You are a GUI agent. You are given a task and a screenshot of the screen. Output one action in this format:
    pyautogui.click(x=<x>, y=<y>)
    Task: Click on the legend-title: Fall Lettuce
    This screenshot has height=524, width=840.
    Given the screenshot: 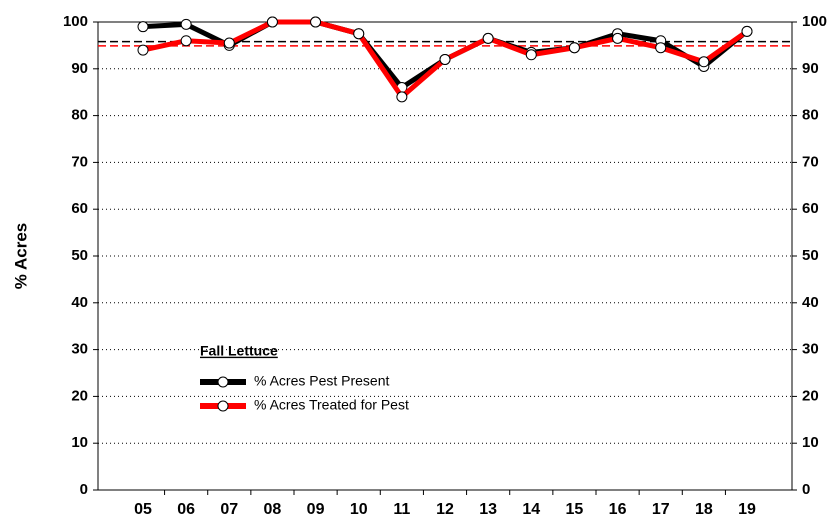 What is the action you would take?
    pyautogui.click(x=239, y=351)
    